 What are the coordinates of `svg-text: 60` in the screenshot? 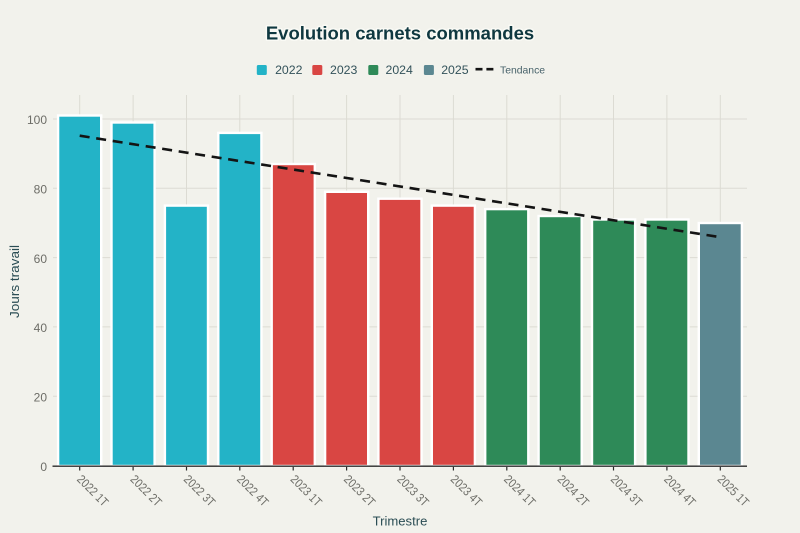 It's located at (41, 259).